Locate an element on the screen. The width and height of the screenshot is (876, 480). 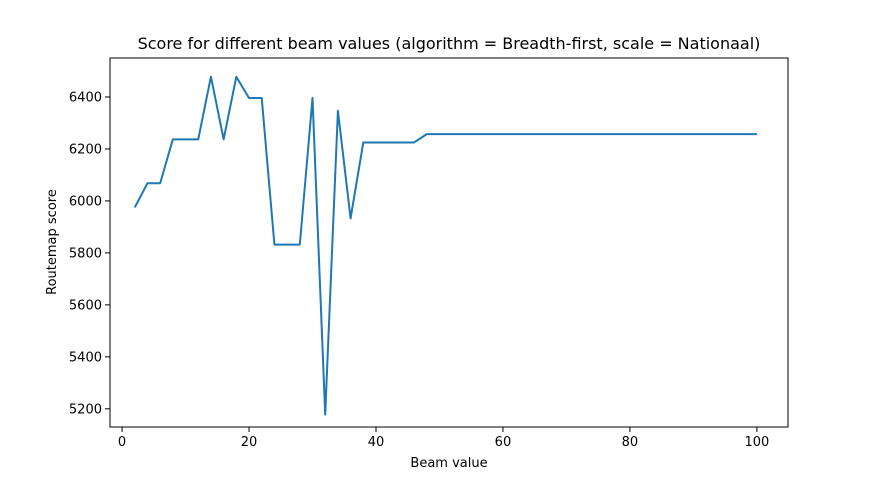
y-tick-label: 6000 is located at coordinates (85, 201).